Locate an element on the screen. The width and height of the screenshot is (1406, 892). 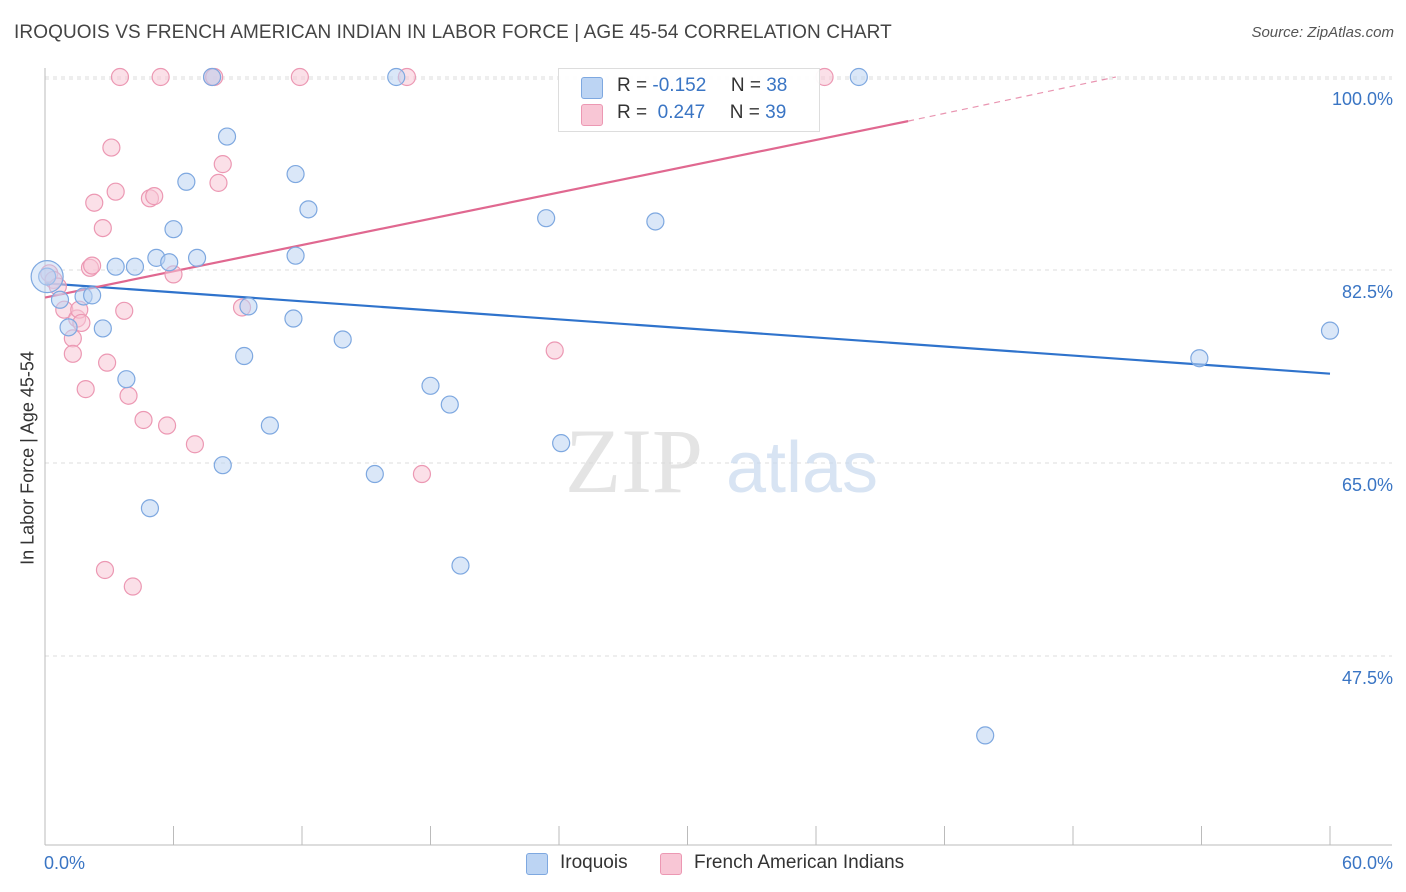
legend-r-value: -0.152 is located at coordinates (679, 85).